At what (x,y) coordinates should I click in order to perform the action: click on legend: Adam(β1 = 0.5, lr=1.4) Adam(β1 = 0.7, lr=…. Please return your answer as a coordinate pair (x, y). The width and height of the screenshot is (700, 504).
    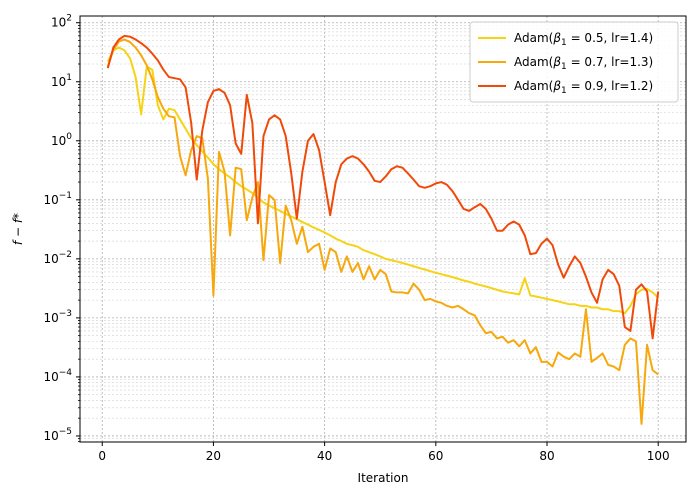
    Looking at the image, I should click on (574, 62).